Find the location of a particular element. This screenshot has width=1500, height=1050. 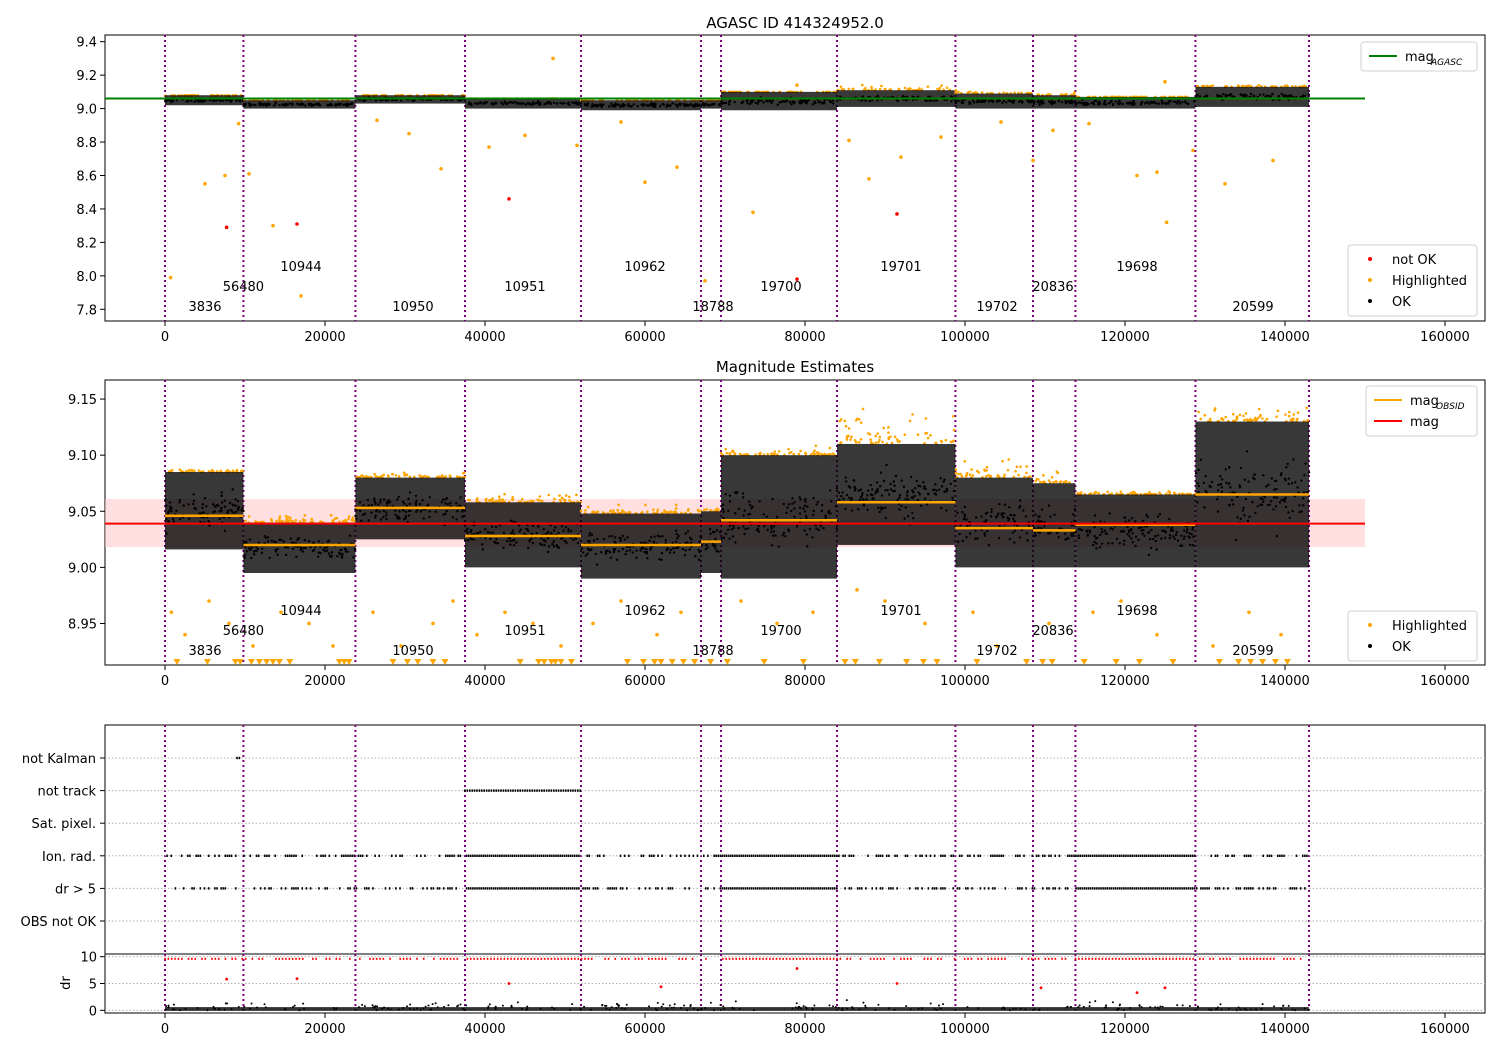

obsid-label: 20836 is located at coordinates (1052, 287).